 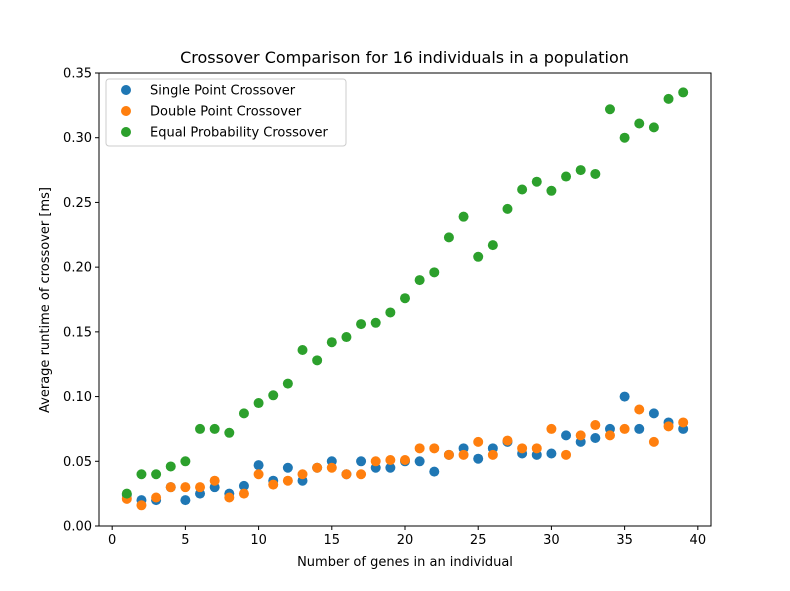 What do you see at coordinates (223, 91) in the screenshot?
I see `legend-label: Single Point Crossover` at bounding box center [223, 91].